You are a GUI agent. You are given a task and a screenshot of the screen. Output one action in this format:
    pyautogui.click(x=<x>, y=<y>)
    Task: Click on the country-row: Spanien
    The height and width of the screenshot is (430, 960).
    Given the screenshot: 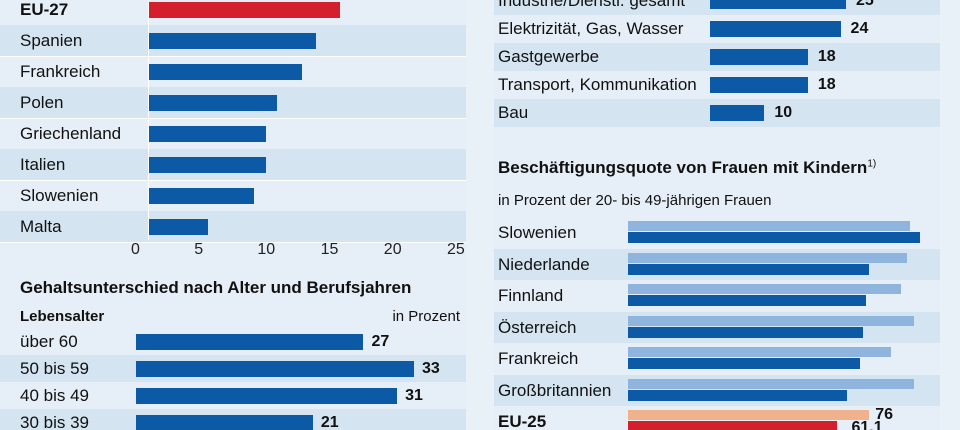 What is the action you would take?
    pyautogui.click(x=233, y=40)
    